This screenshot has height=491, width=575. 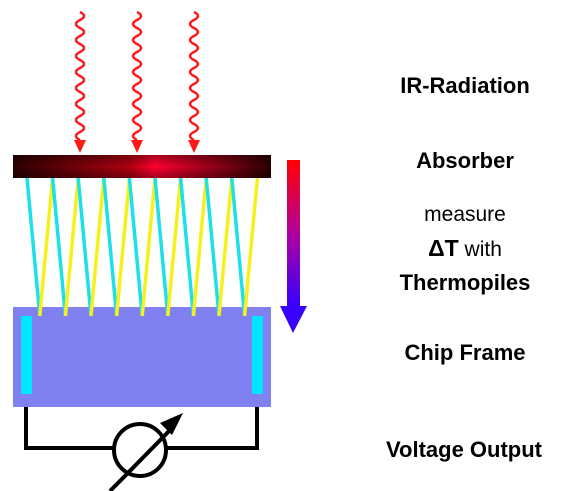 What do you see at coordinates (465, 214) in the screenshot?
I see `measure-label: measure` at bounding box center [465, 214].